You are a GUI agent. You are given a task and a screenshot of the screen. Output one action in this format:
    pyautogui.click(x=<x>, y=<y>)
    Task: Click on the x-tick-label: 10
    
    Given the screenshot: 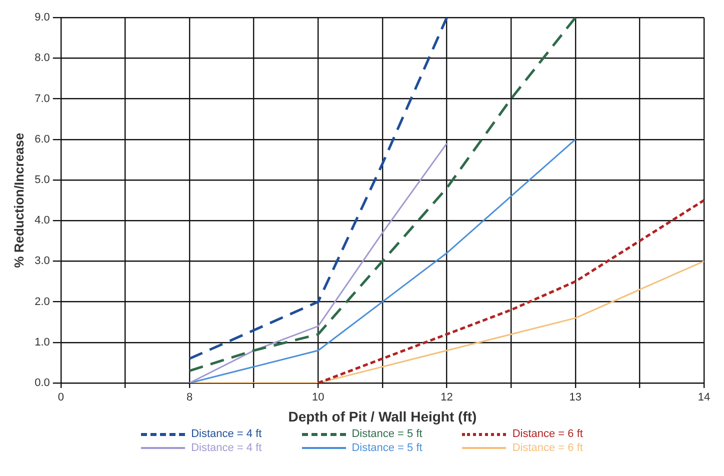 What is the action you would take?
    pyautogui.click(x=318, y=398)
    